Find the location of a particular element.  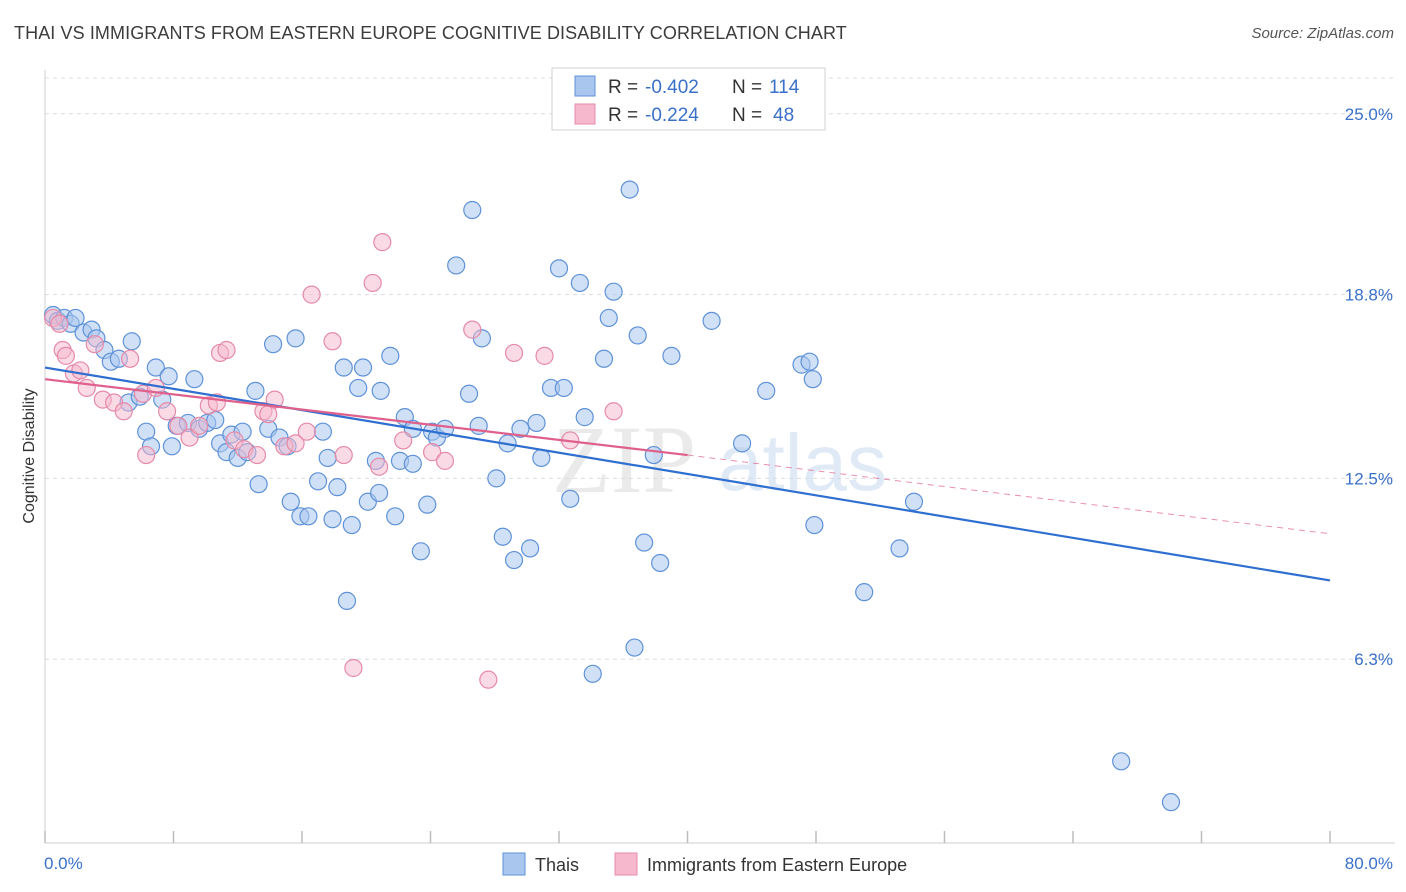

chart-source: Source: ZipAtlas.com is located at coordinates (1322, 33).